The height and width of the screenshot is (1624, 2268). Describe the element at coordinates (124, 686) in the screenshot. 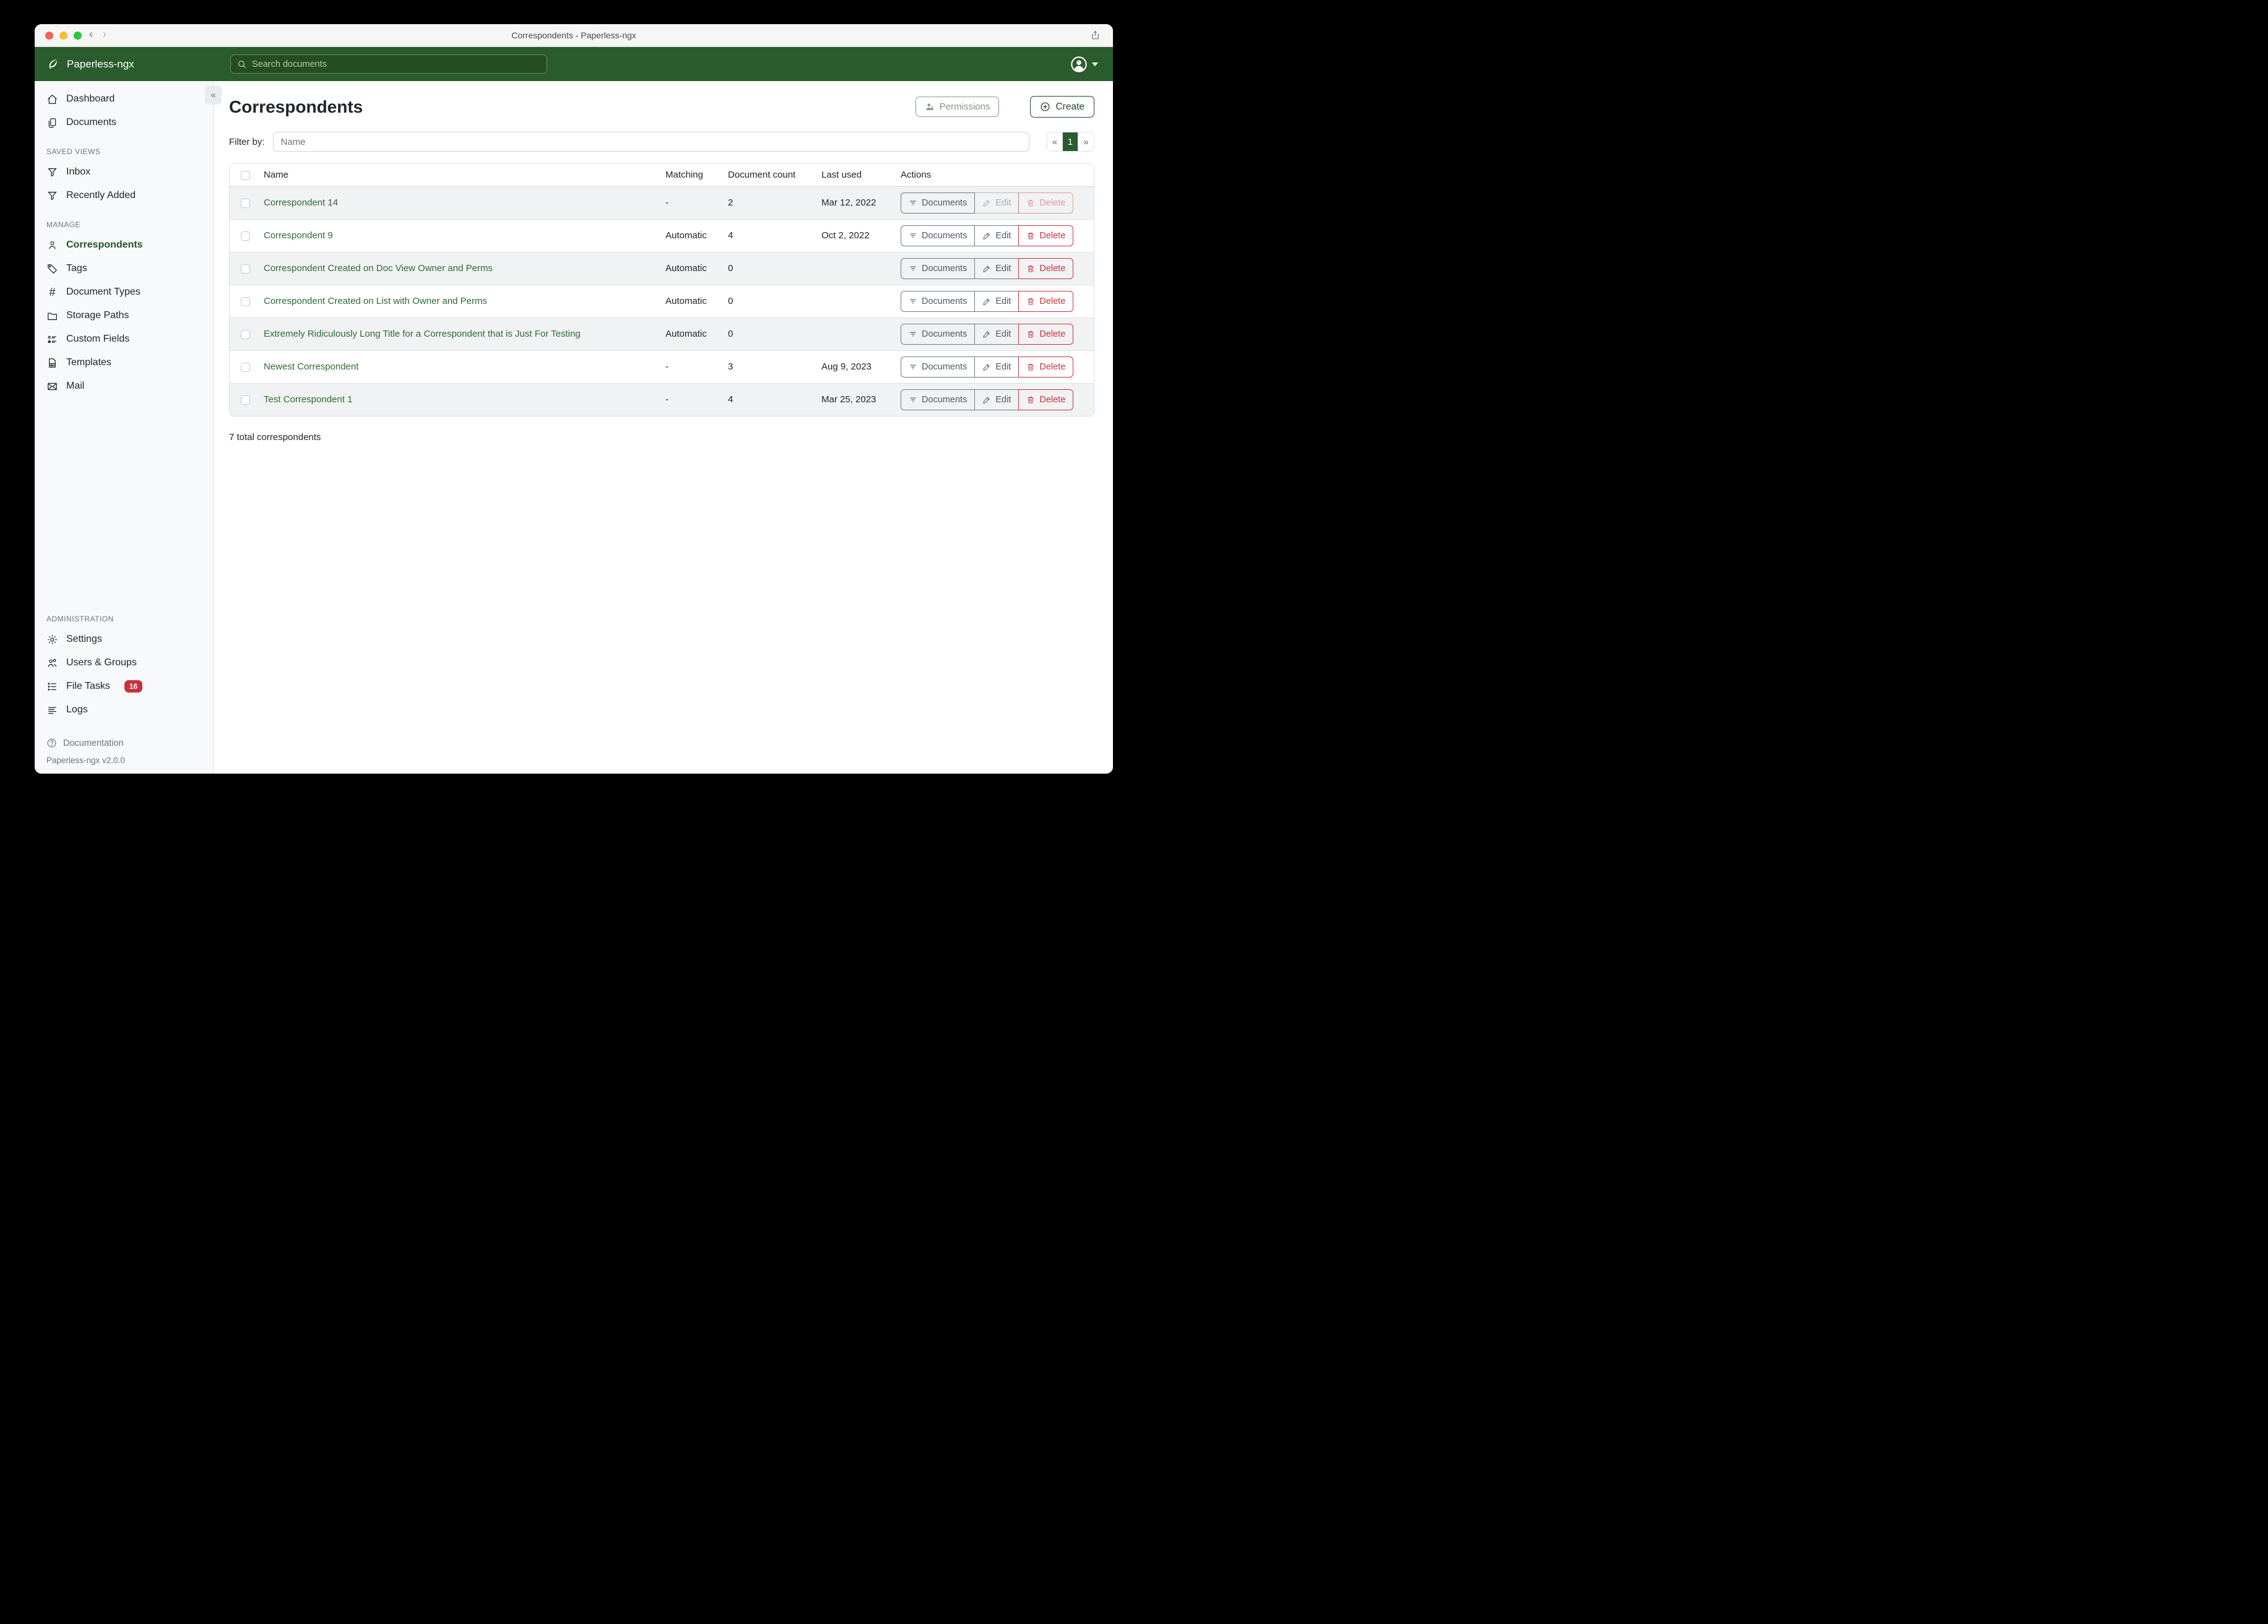

I see `sidebar-item-file-tasks: File Tasks 16` at that location.